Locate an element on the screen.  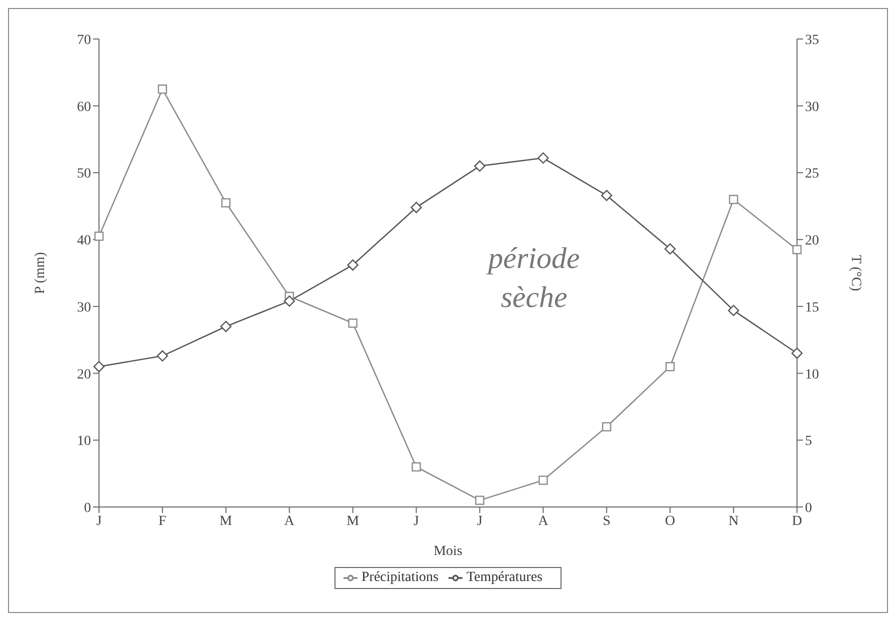
y2-tick-label: 10 is located at coordinates (812, 374).